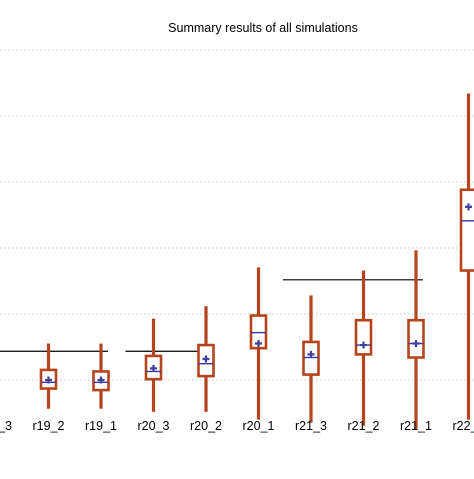  I want to click on x-tick-label-r22-3: r22_3, so click(463, 426).